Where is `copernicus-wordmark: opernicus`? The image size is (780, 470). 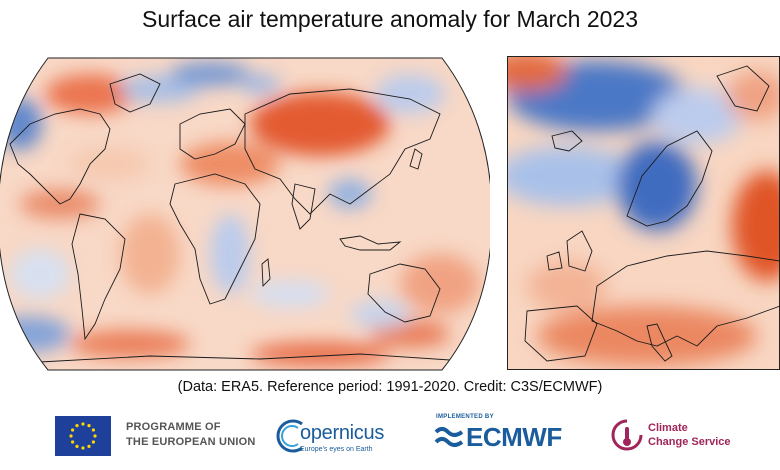
copernicus-wordmark: opernicus is located at coordinates (342, 433).